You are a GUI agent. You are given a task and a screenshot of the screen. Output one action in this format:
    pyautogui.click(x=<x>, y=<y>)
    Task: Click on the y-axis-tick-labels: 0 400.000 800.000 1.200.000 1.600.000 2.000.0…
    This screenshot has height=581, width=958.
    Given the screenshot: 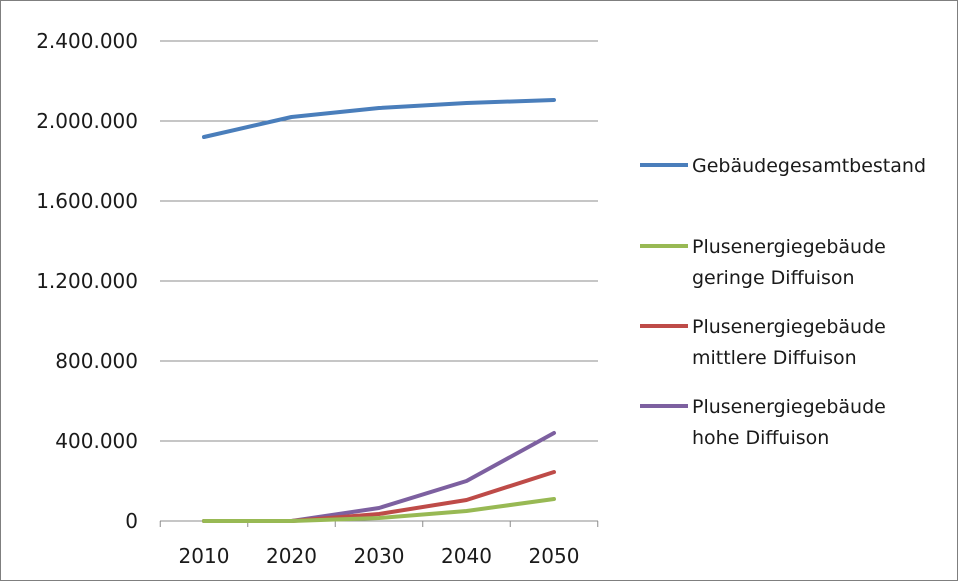 What is the action you would take?
    pyautogui.click(x=87, y=281)
    